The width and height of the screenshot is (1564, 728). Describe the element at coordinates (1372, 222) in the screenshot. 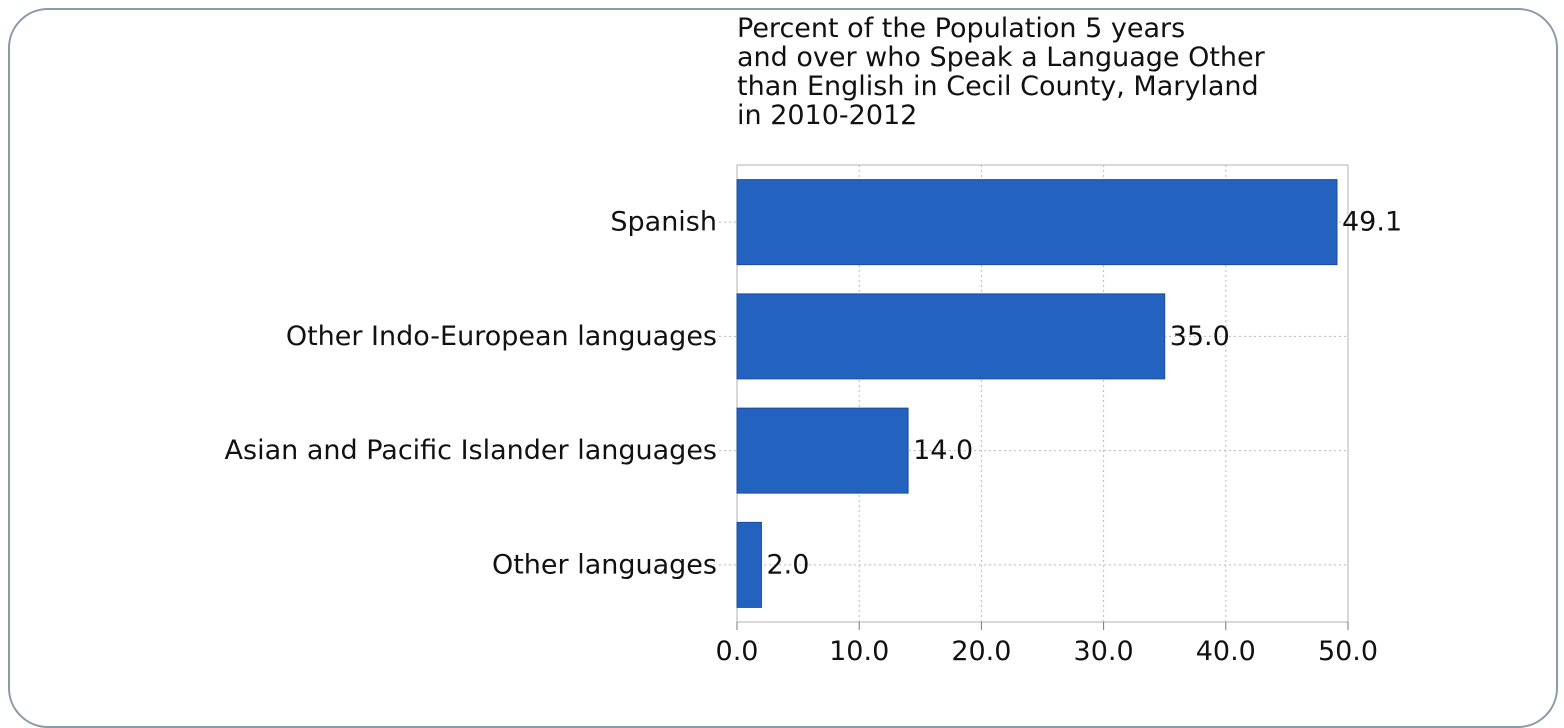

I see `value-label-0: 49.1` at that location.